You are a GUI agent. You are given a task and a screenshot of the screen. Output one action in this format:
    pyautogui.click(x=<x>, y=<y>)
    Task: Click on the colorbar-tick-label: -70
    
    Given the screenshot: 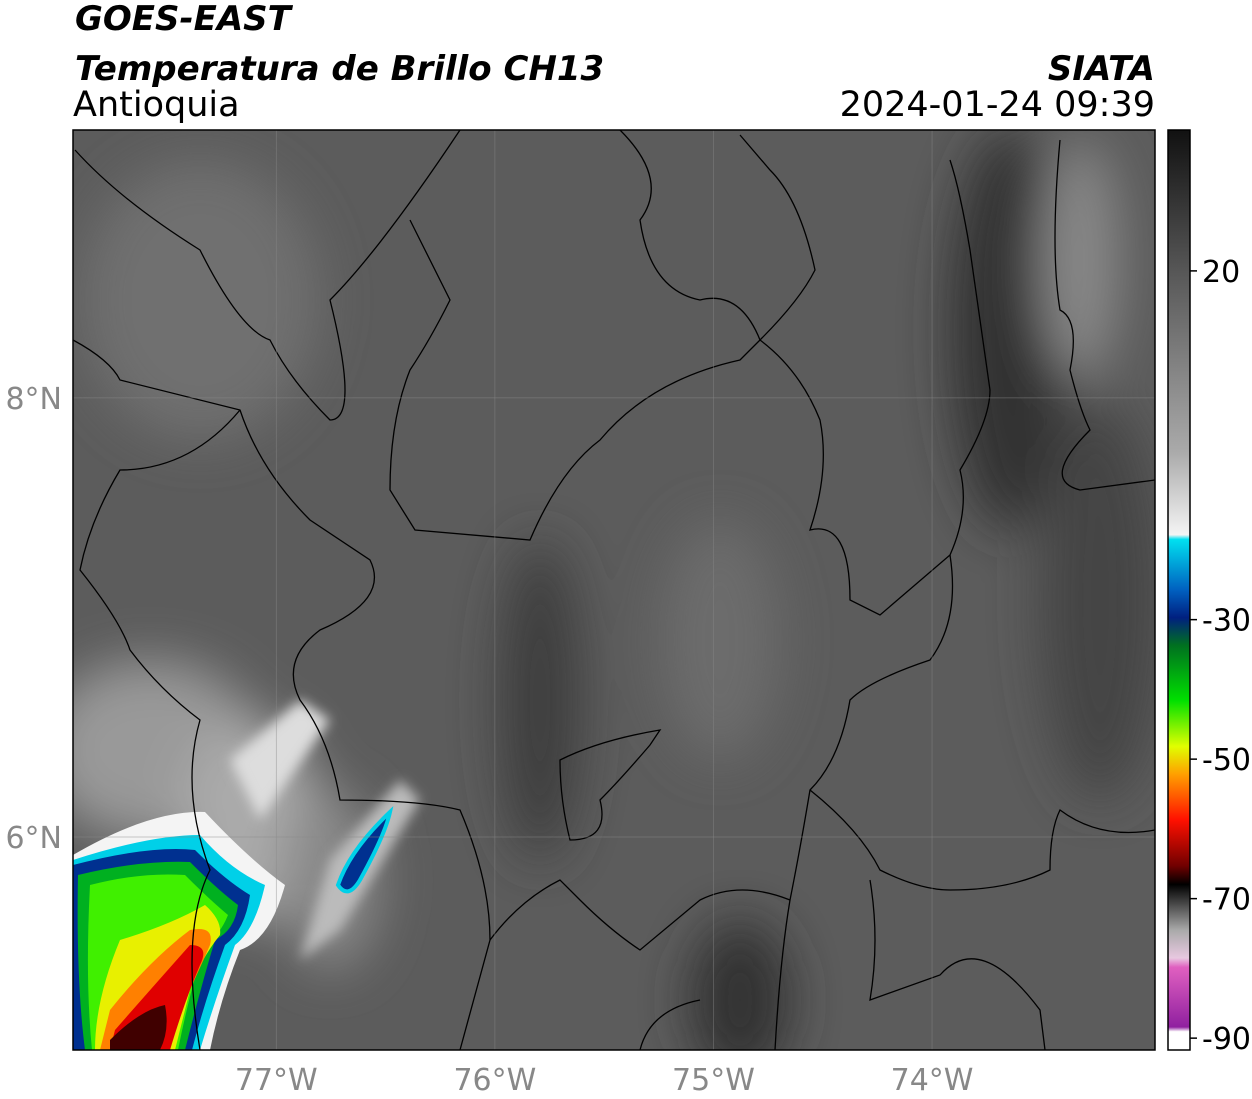 What is the action you would take?
    pyautogui.click(x=1226, y=900)
    